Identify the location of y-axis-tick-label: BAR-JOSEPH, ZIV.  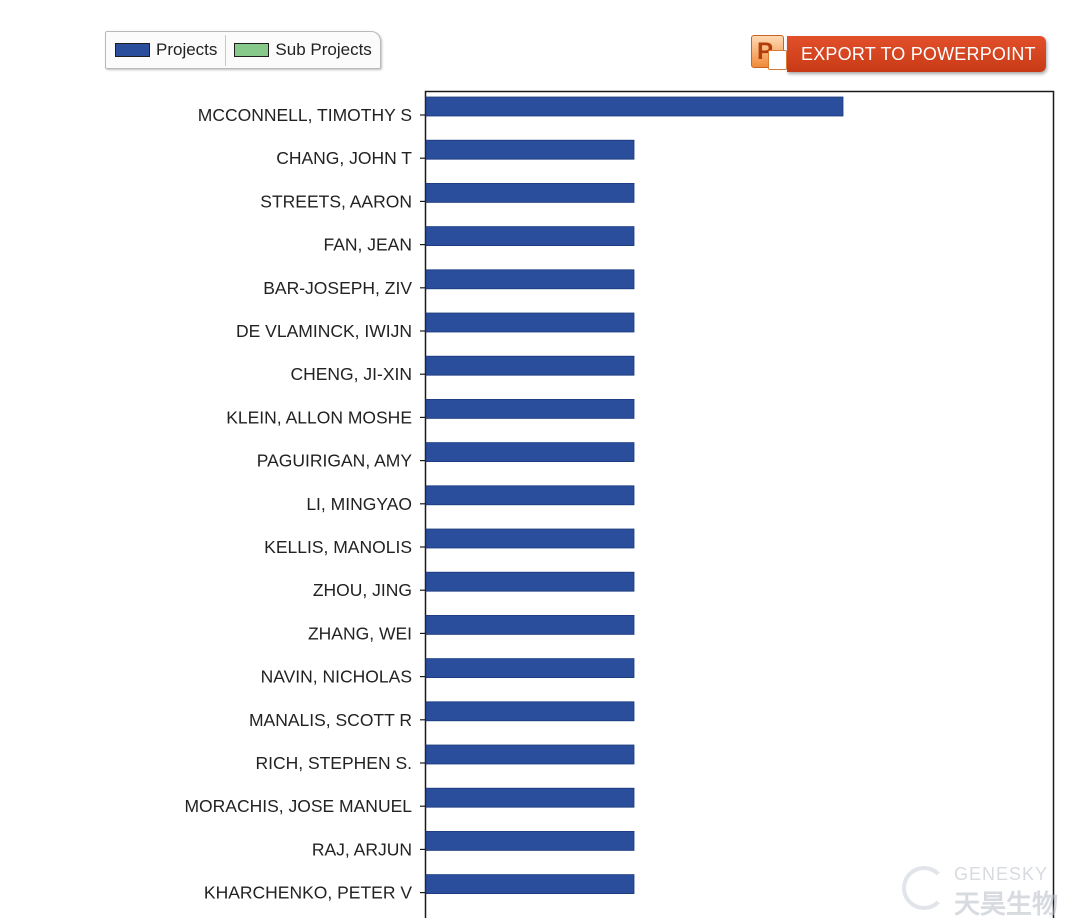
(337, 288).